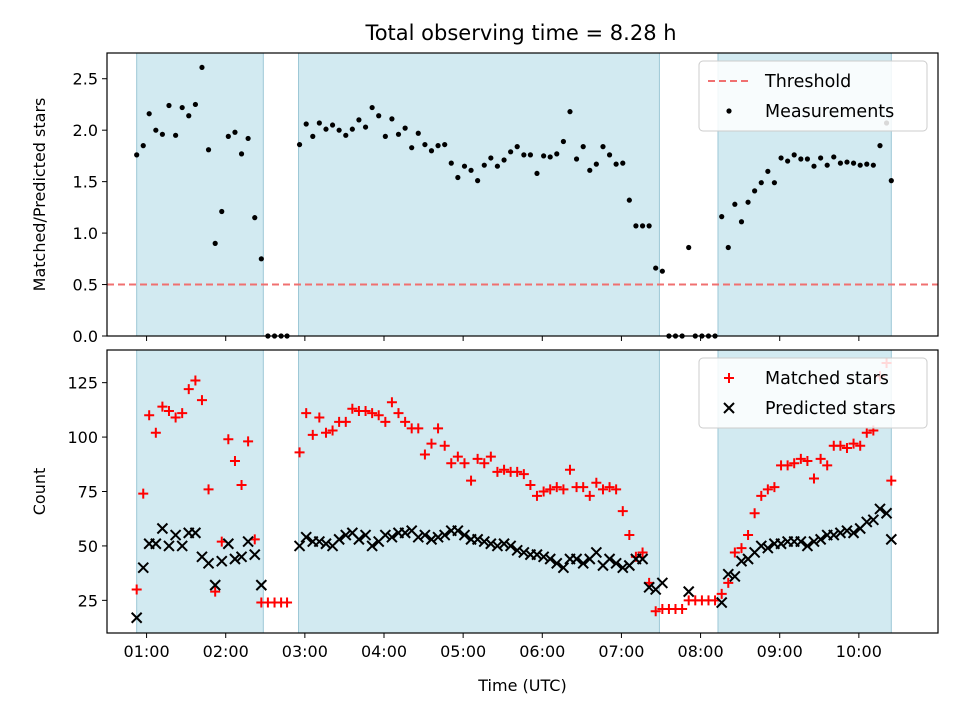 Image resolution: width=960 pixels, height=720 pixels. Describe the element at coordinates (463, 651) in the screenshot. I see `x-tick-label: 05:00` at that location.